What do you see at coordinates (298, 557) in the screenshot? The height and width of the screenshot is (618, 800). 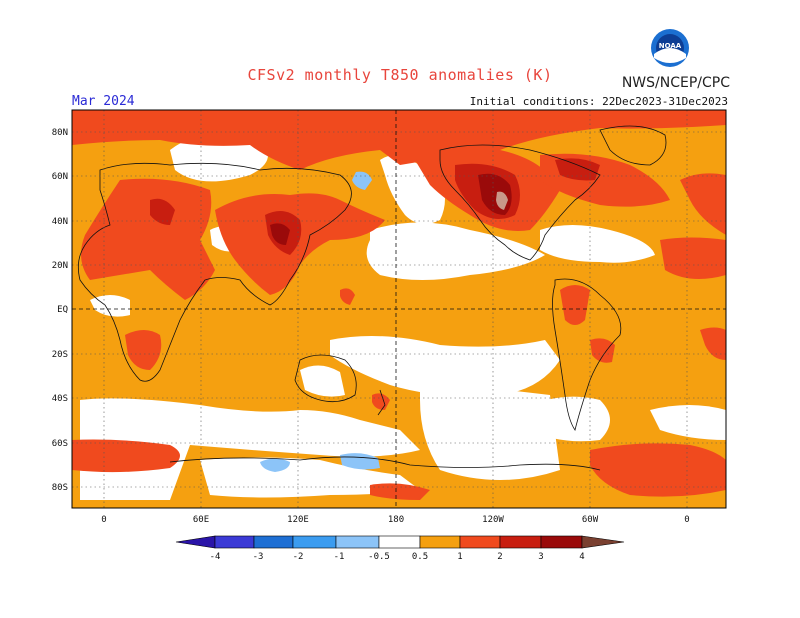 I see `colorbar-tick: -2` at bounding box center [298, 557].